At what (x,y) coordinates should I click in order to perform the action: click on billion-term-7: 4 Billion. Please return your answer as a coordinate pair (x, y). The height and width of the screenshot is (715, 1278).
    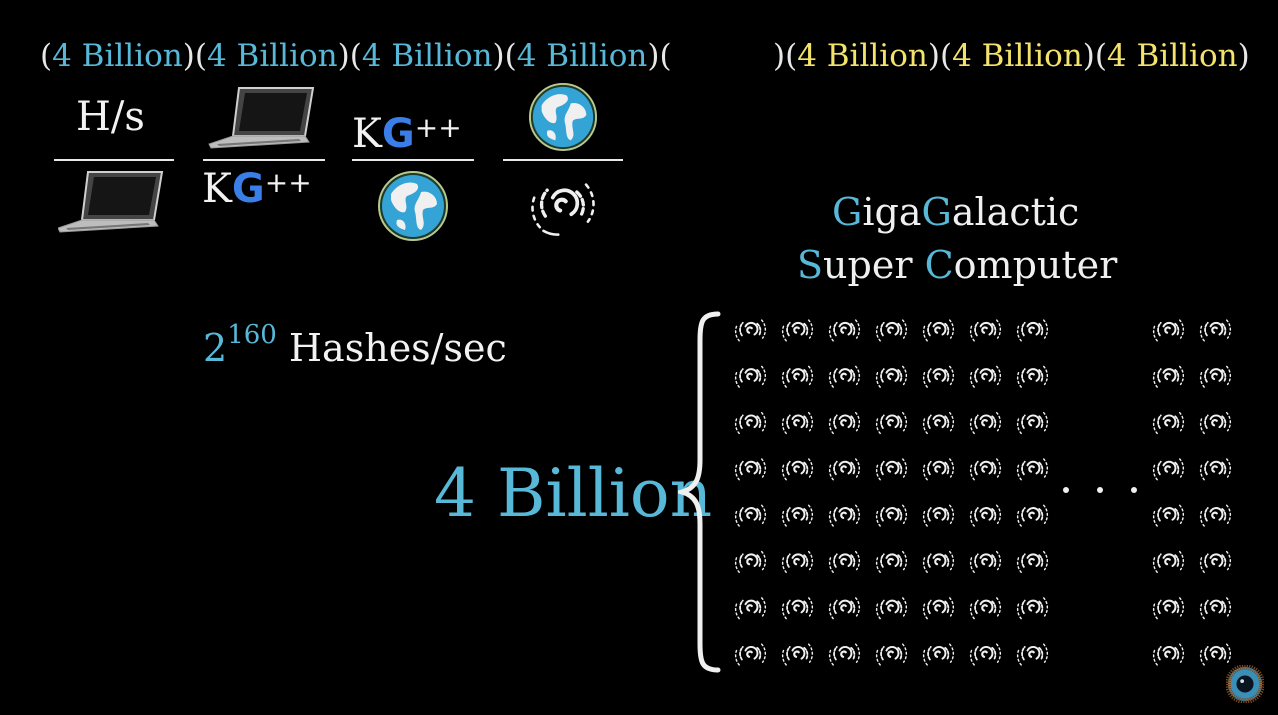
    Looking at the image, I should click on (1172, 56).